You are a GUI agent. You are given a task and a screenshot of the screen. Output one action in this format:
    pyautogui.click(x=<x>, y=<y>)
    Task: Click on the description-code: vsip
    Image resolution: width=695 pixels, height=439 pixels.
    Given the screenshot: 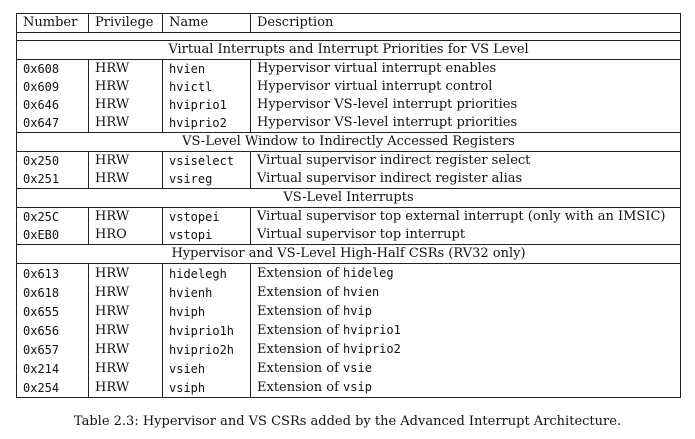 What is the action you would take?
    pyautogui.click(x=357, y=387)
    